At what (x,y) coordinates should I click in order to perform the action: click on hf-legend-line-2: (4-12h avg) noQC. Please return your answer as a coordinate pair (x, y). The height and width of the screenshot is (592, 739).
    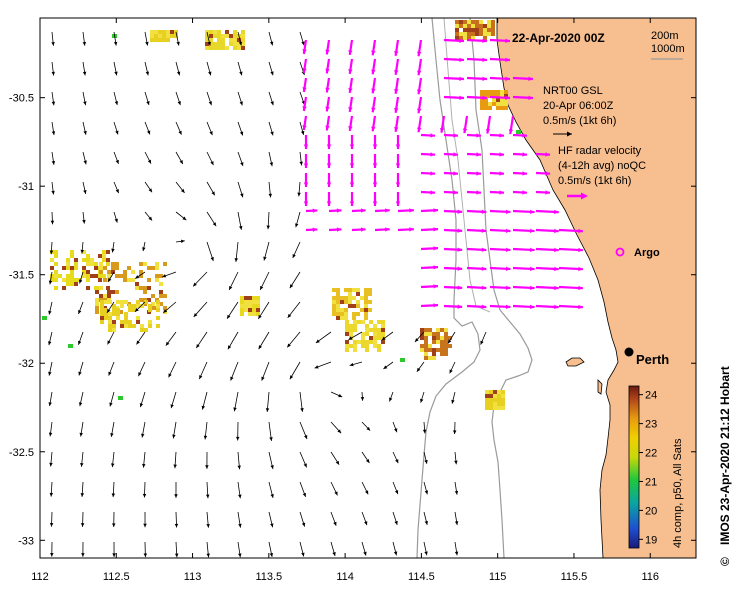
    Looking at the image, I should click on (602, 166).